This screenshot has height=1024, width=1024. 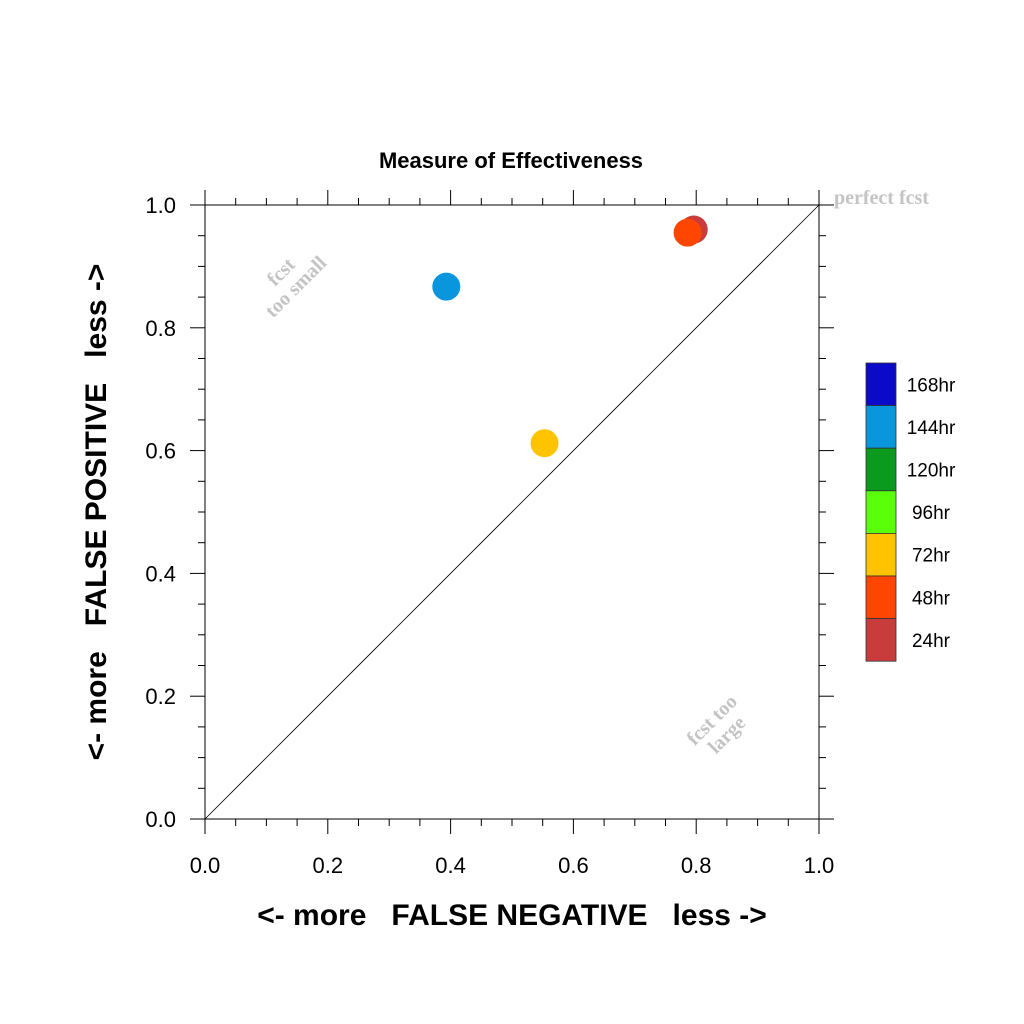 I want to click on legend-label-120hr: 120hr, so click(x=931, y=471).